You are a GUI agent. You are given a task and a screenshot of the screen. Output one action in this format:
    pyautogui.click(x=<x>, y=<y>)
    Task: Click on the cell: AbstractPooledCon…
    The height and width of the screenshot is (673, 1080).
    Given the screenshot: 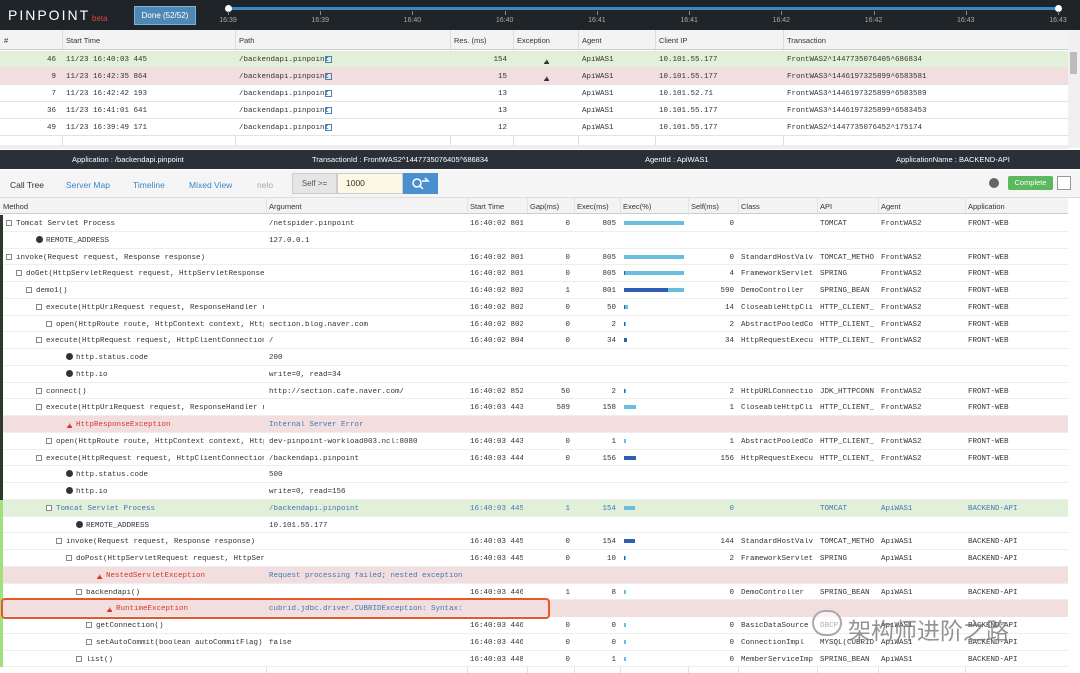 What is the action you would take?
    pyautogui.click(x=777, y=441)
    